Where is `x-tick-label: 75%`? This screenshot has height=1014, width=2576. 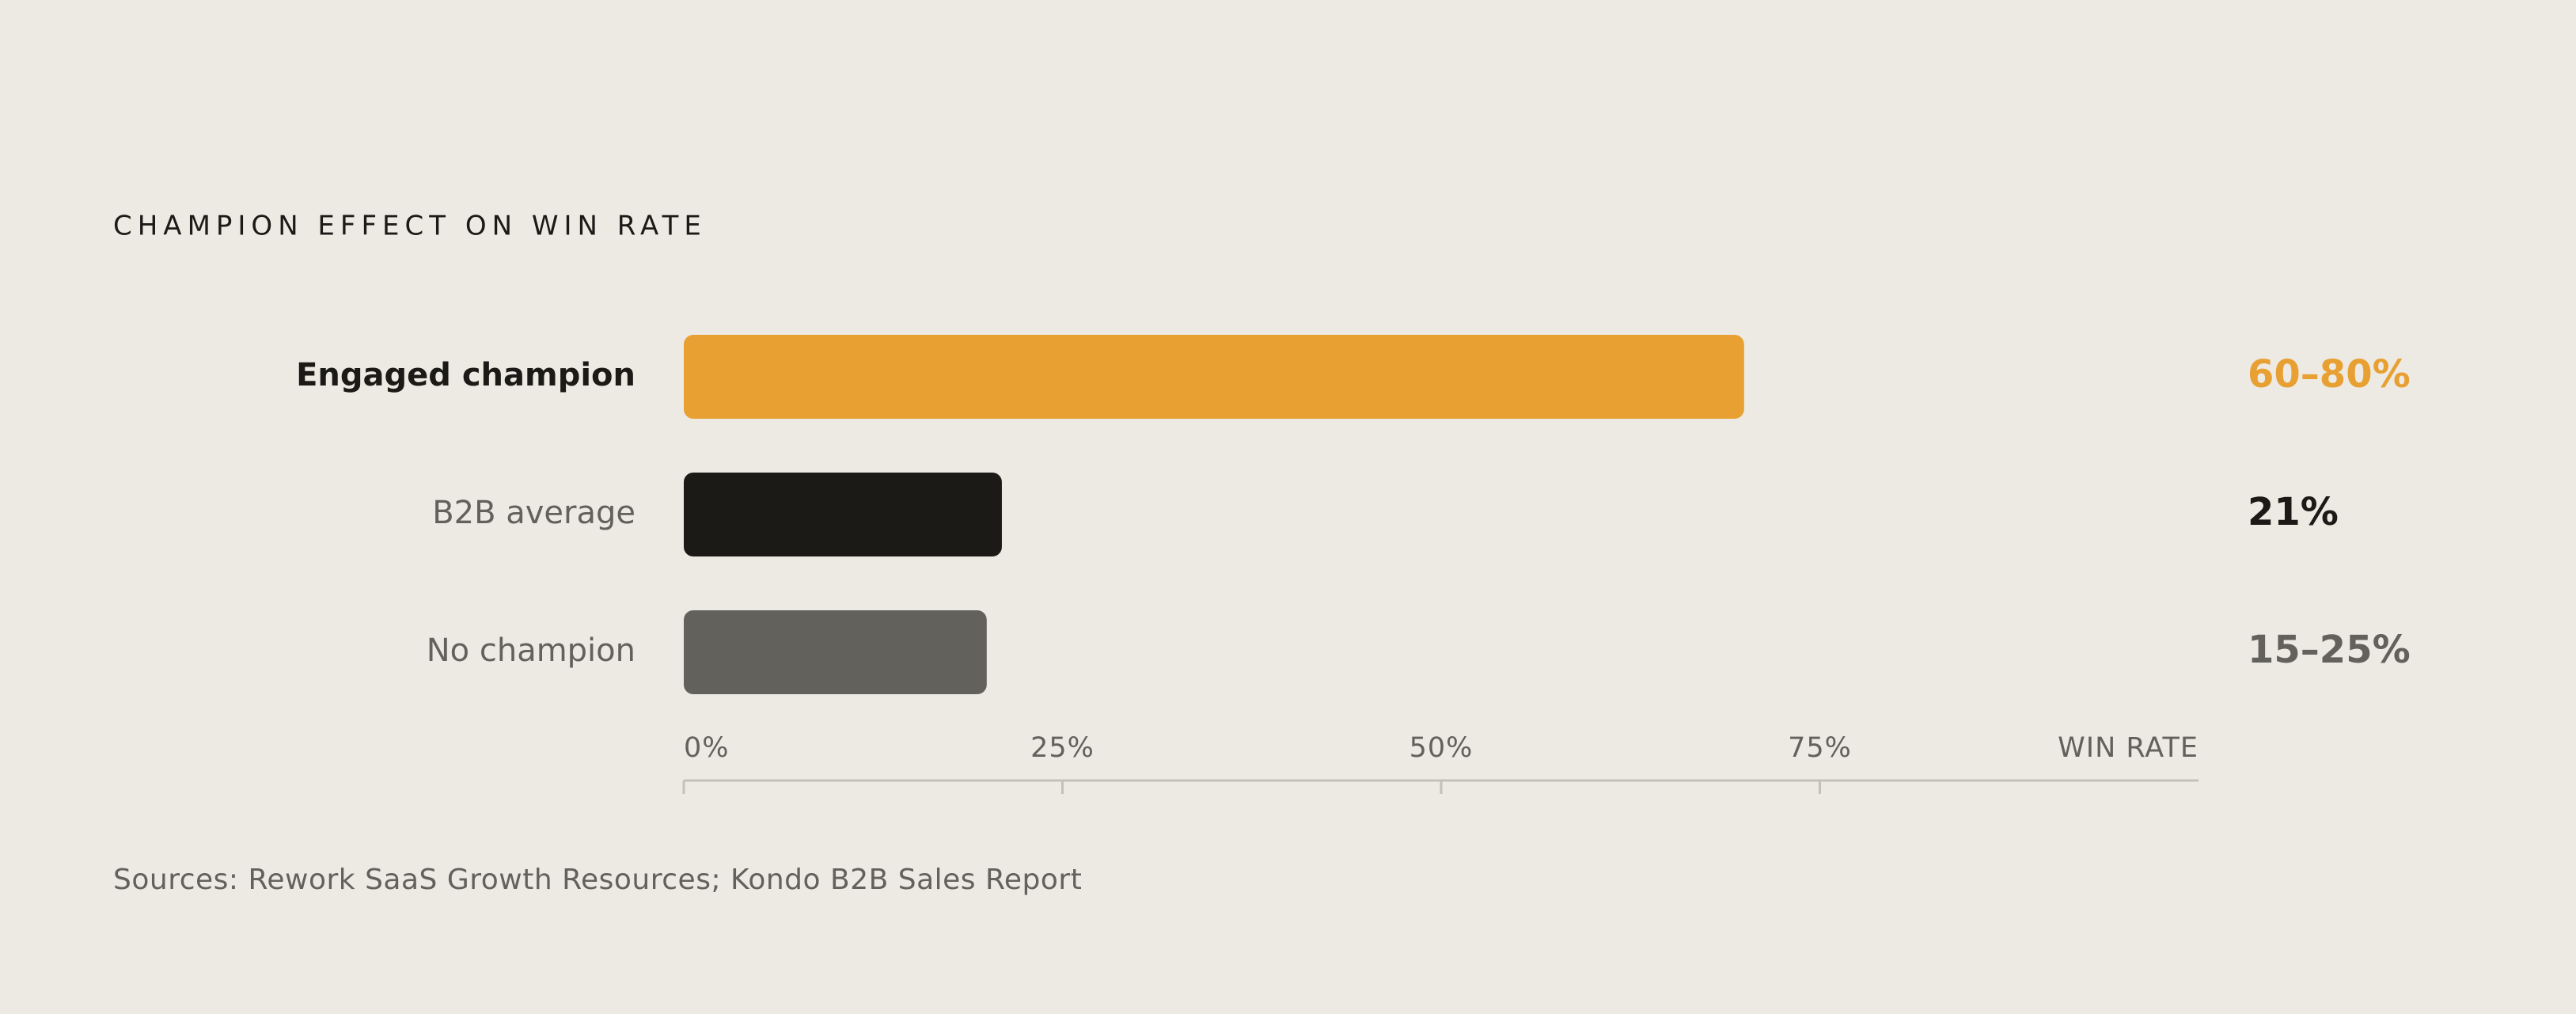
x-tick-label: 75% is located at coordinates (1820, 748).